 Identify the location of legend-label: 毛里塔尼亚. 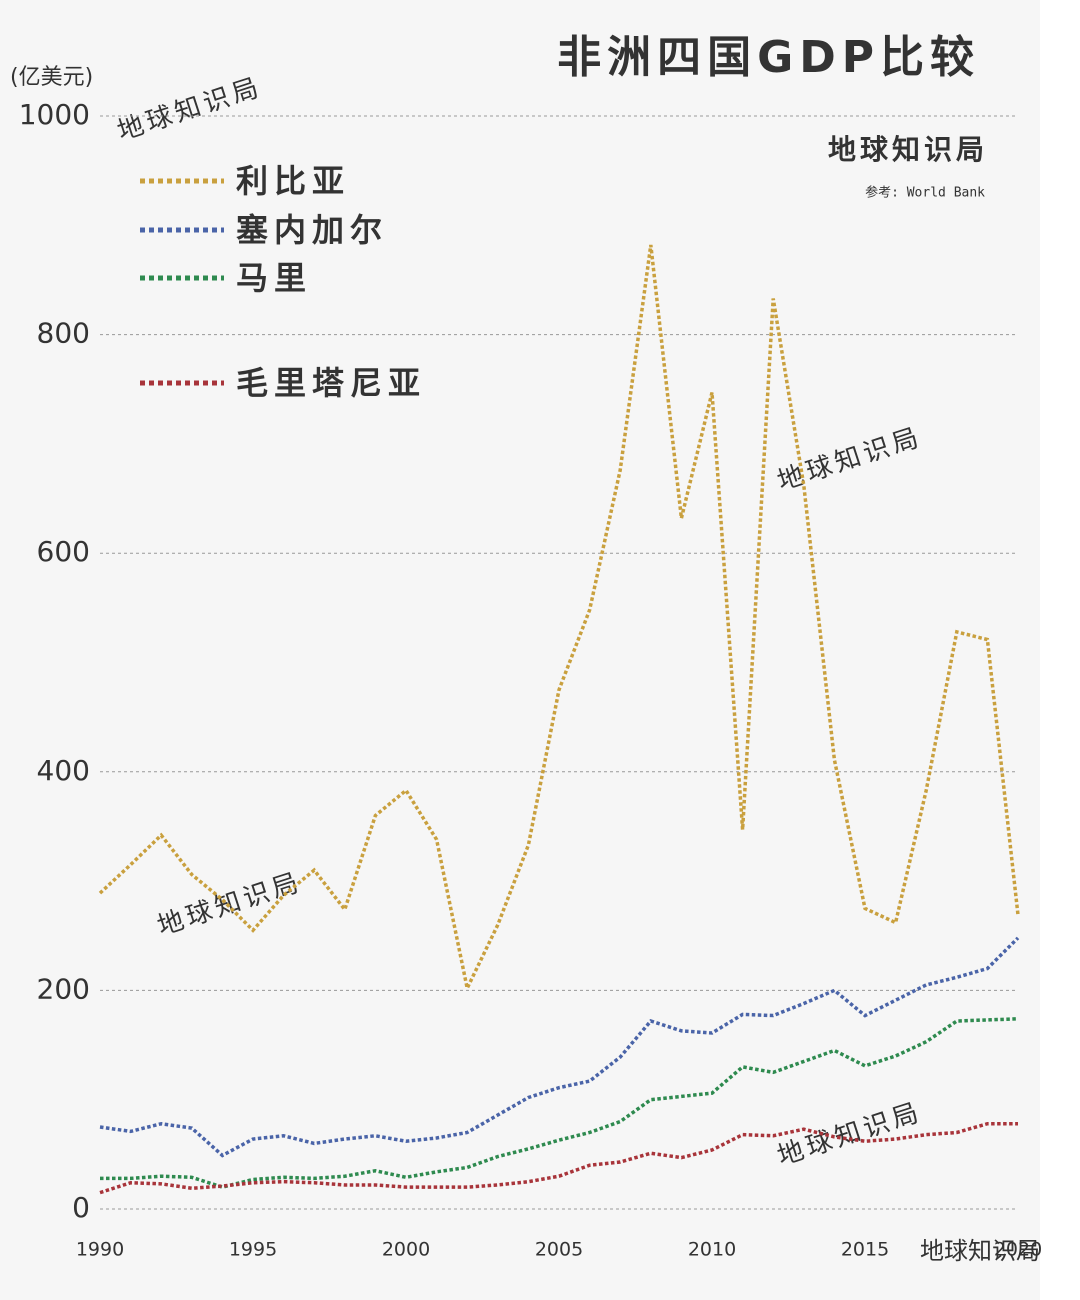
(331, 383).